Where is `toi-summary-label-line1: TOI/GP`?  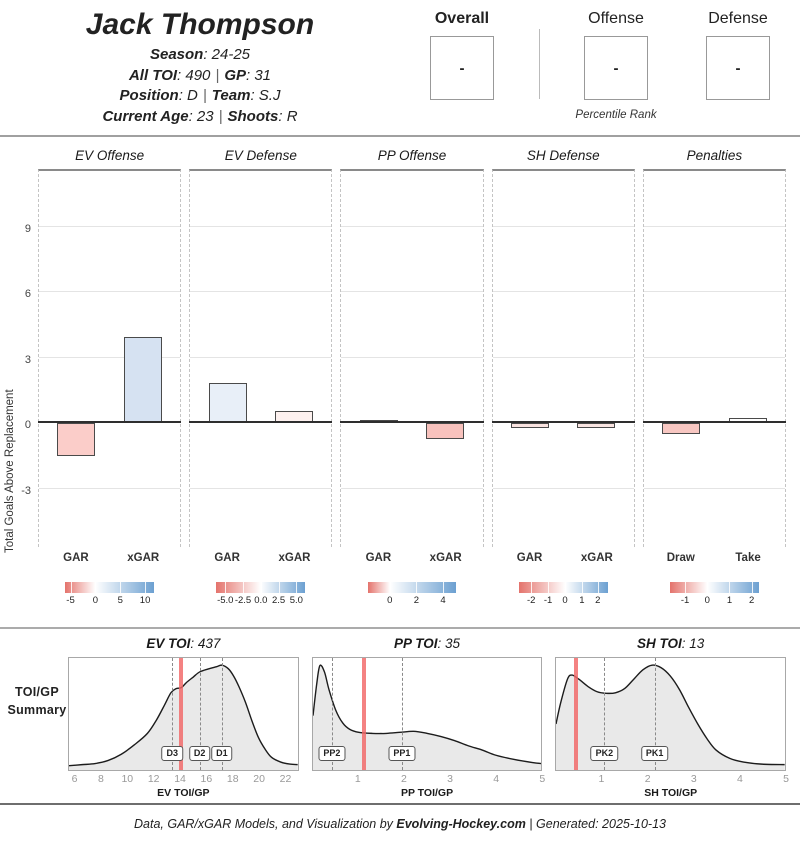 toi-summary-label-line1: TOI/GP is located at coordinates (37, 691).